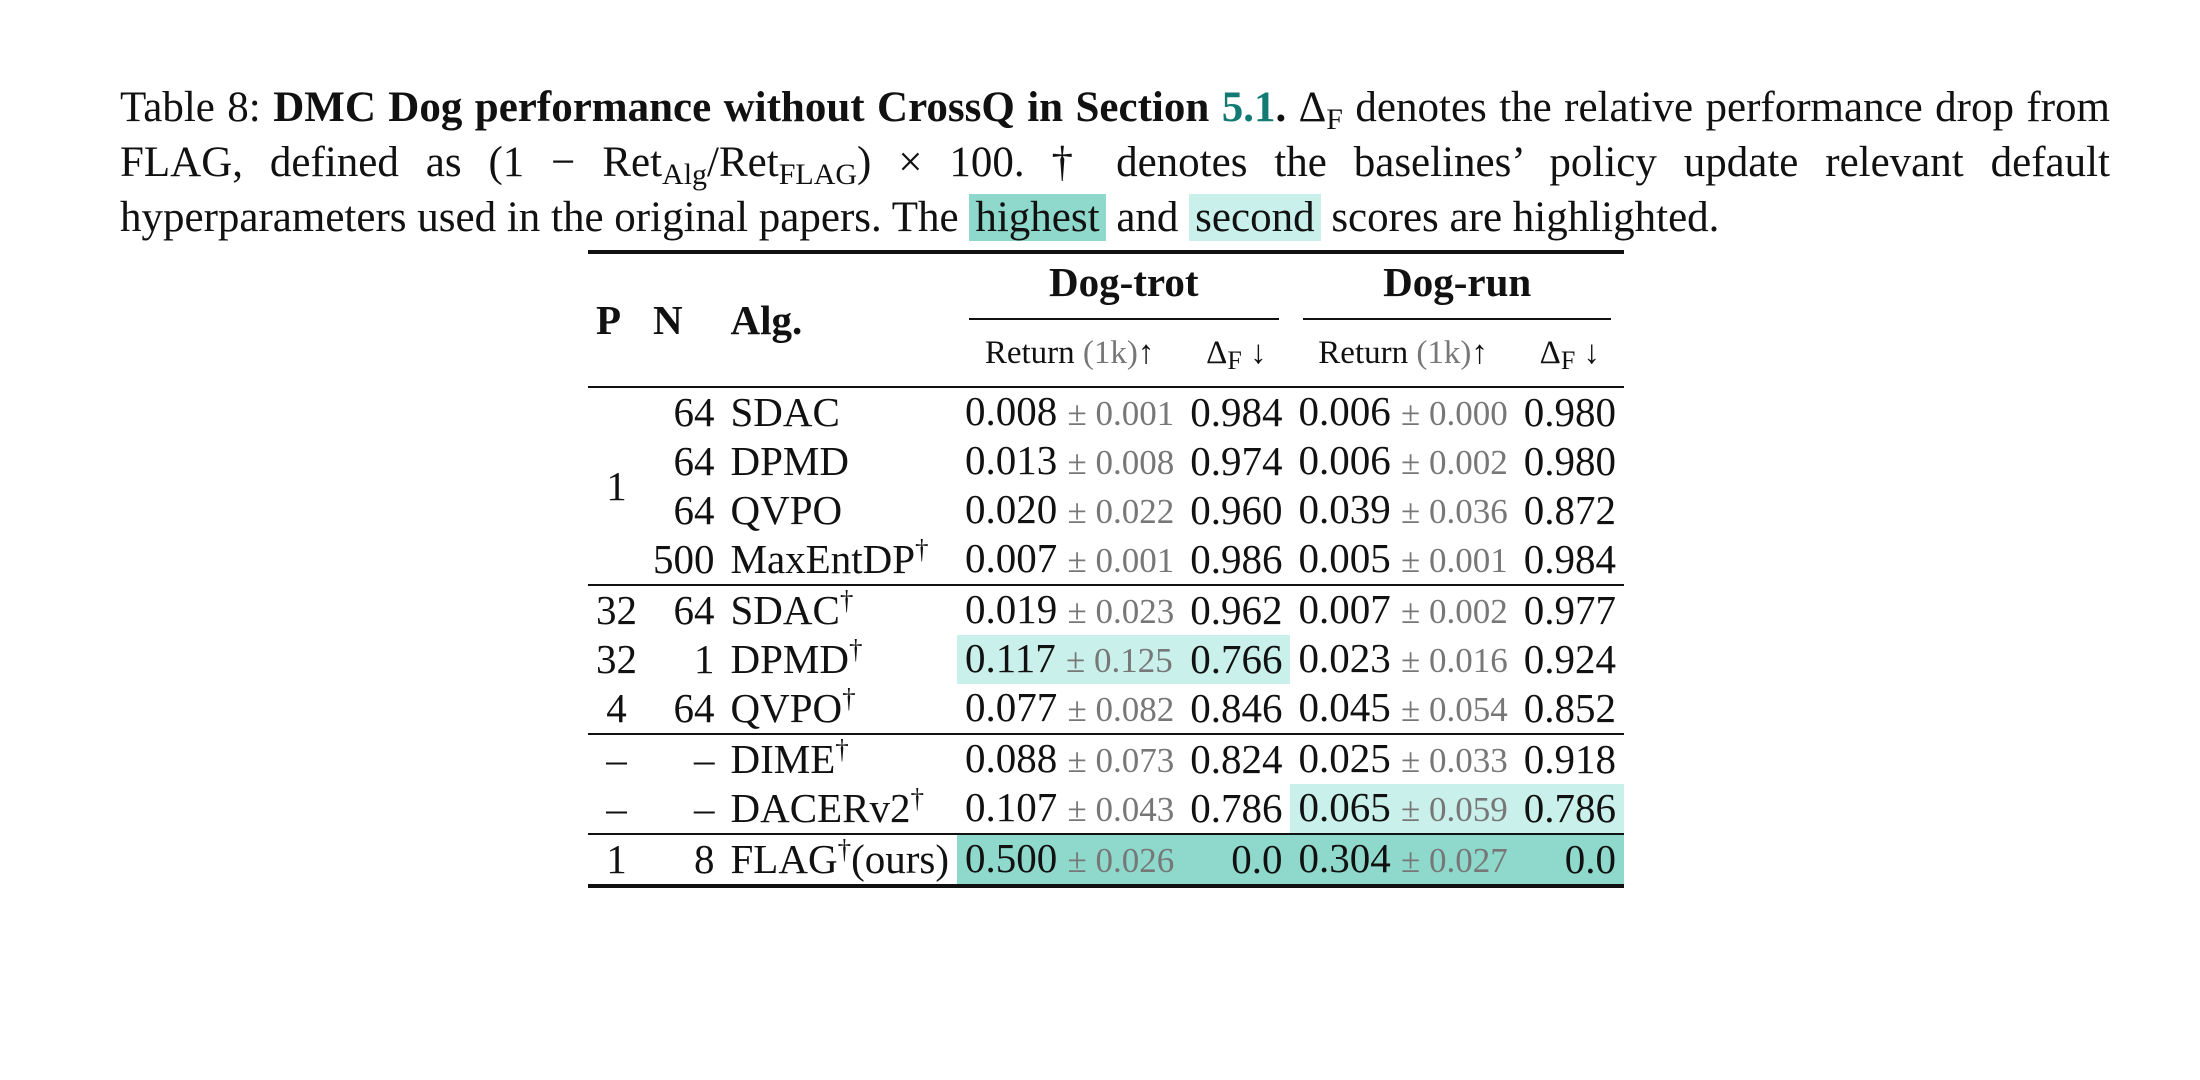 This screenshot has width=2200, height=1080. Describe the element at coordinates (1070, 707) in the screenshot. I see `cell-trot-return: 0.077 ± 0.082` at that location.